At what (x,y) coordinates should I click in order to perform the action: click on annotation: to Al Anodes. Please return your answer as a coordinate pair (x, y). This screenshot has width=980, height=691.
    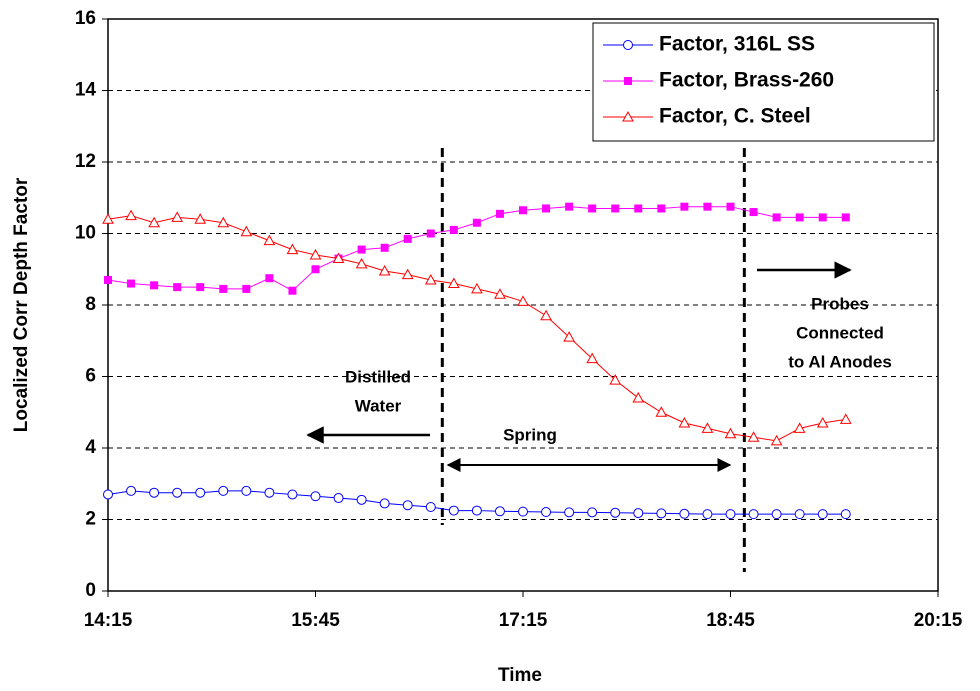
    Looking at the image, I should click on (840, 361).